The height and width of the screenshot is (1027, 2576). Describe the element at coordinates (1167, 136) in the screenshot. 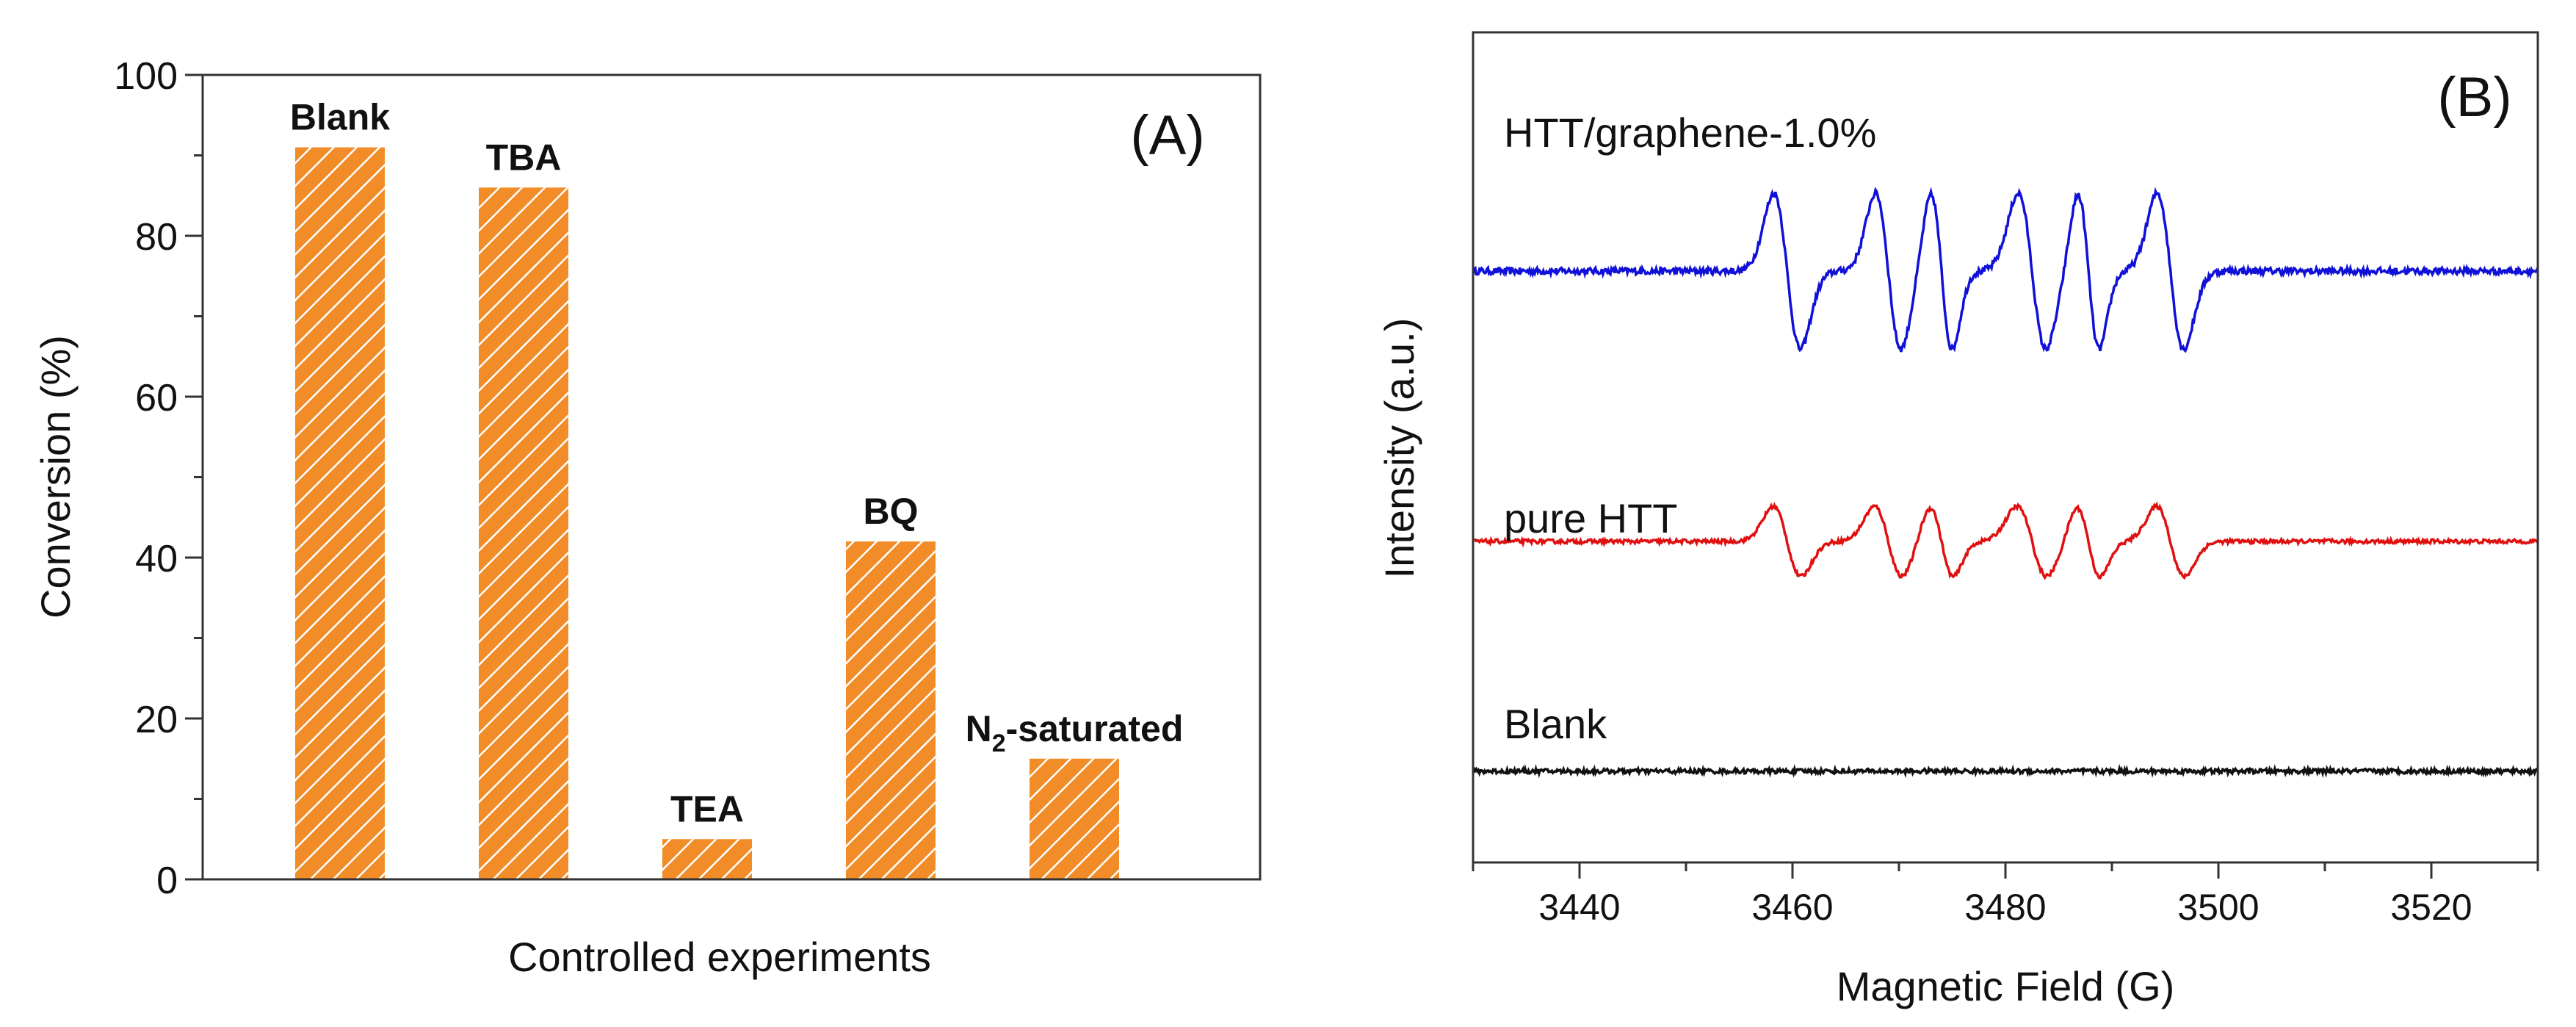

I see `panel-a-tag: (A)` at that location.